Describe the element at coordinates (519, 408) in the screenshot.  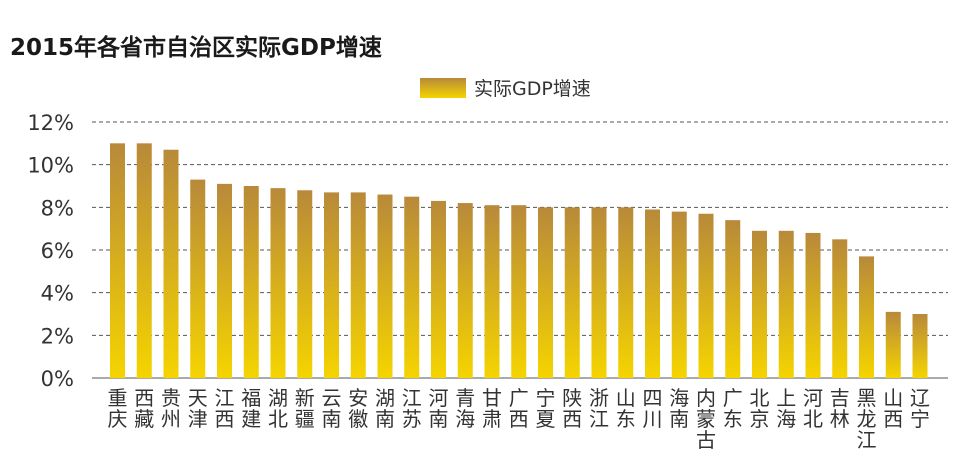
I see `x-tick-label: 广西` at that location.